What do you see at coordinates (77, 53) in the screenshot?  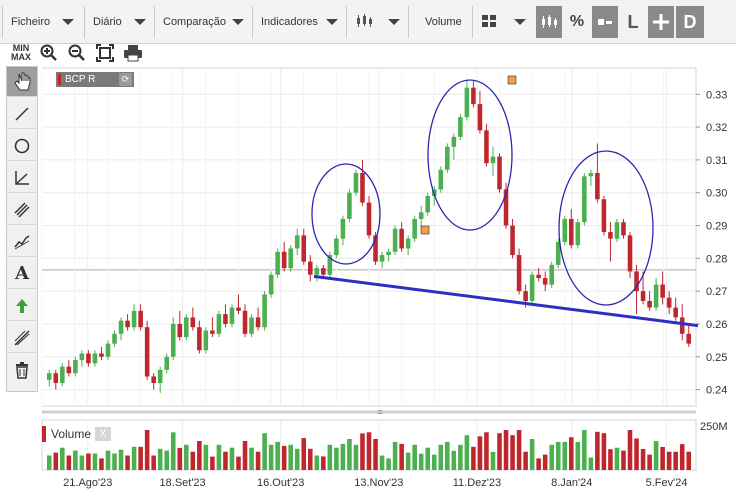 I see `zoom-out-button` at bounding box center [77, 53].